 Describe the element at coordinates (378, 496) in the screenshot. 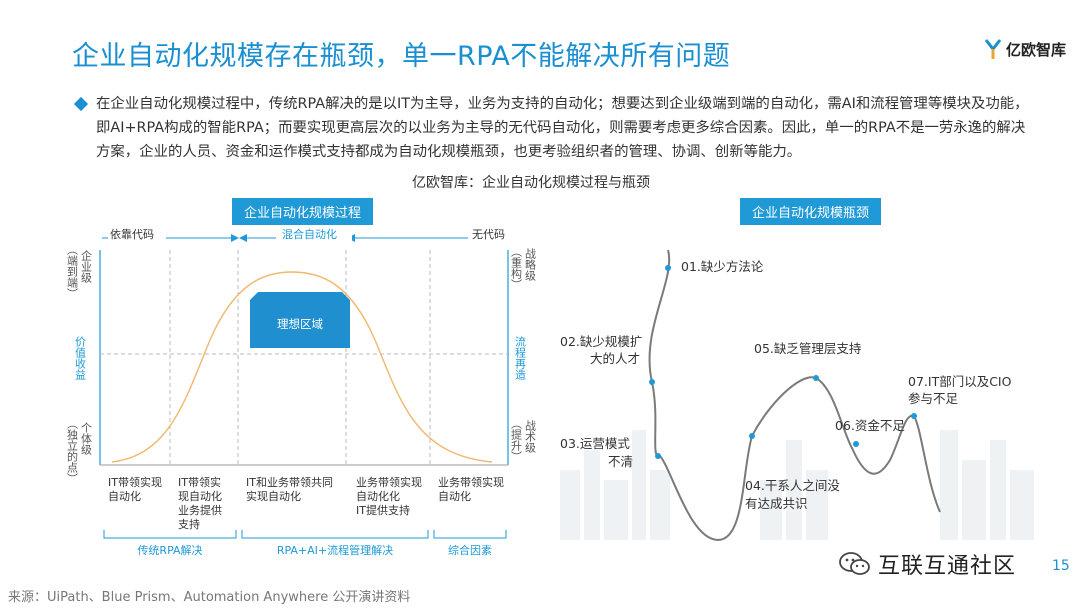

I see `column-label-4b: 自动化化` at that location.